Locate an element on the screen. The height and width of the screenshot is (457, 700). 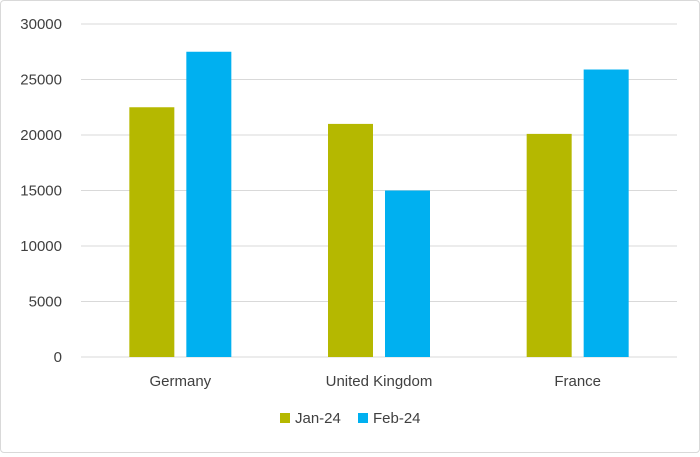
x-tick-label: France is located at coordinates (577, 381).